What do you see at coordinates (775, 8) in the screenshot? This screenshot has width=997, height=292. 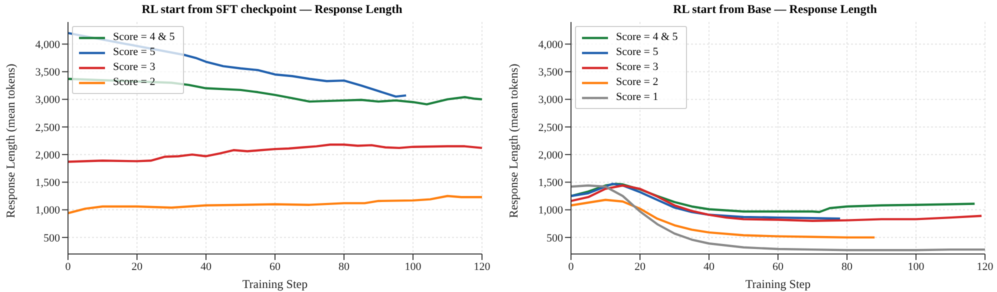 I see `chart-title: RL start from Base — Response Length` at bounding box center [775, 8].